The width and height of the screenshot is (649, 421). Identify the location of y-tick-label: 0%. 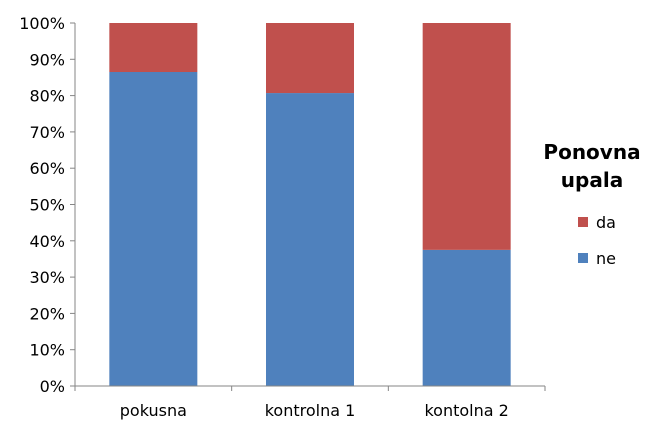
(52, 386).